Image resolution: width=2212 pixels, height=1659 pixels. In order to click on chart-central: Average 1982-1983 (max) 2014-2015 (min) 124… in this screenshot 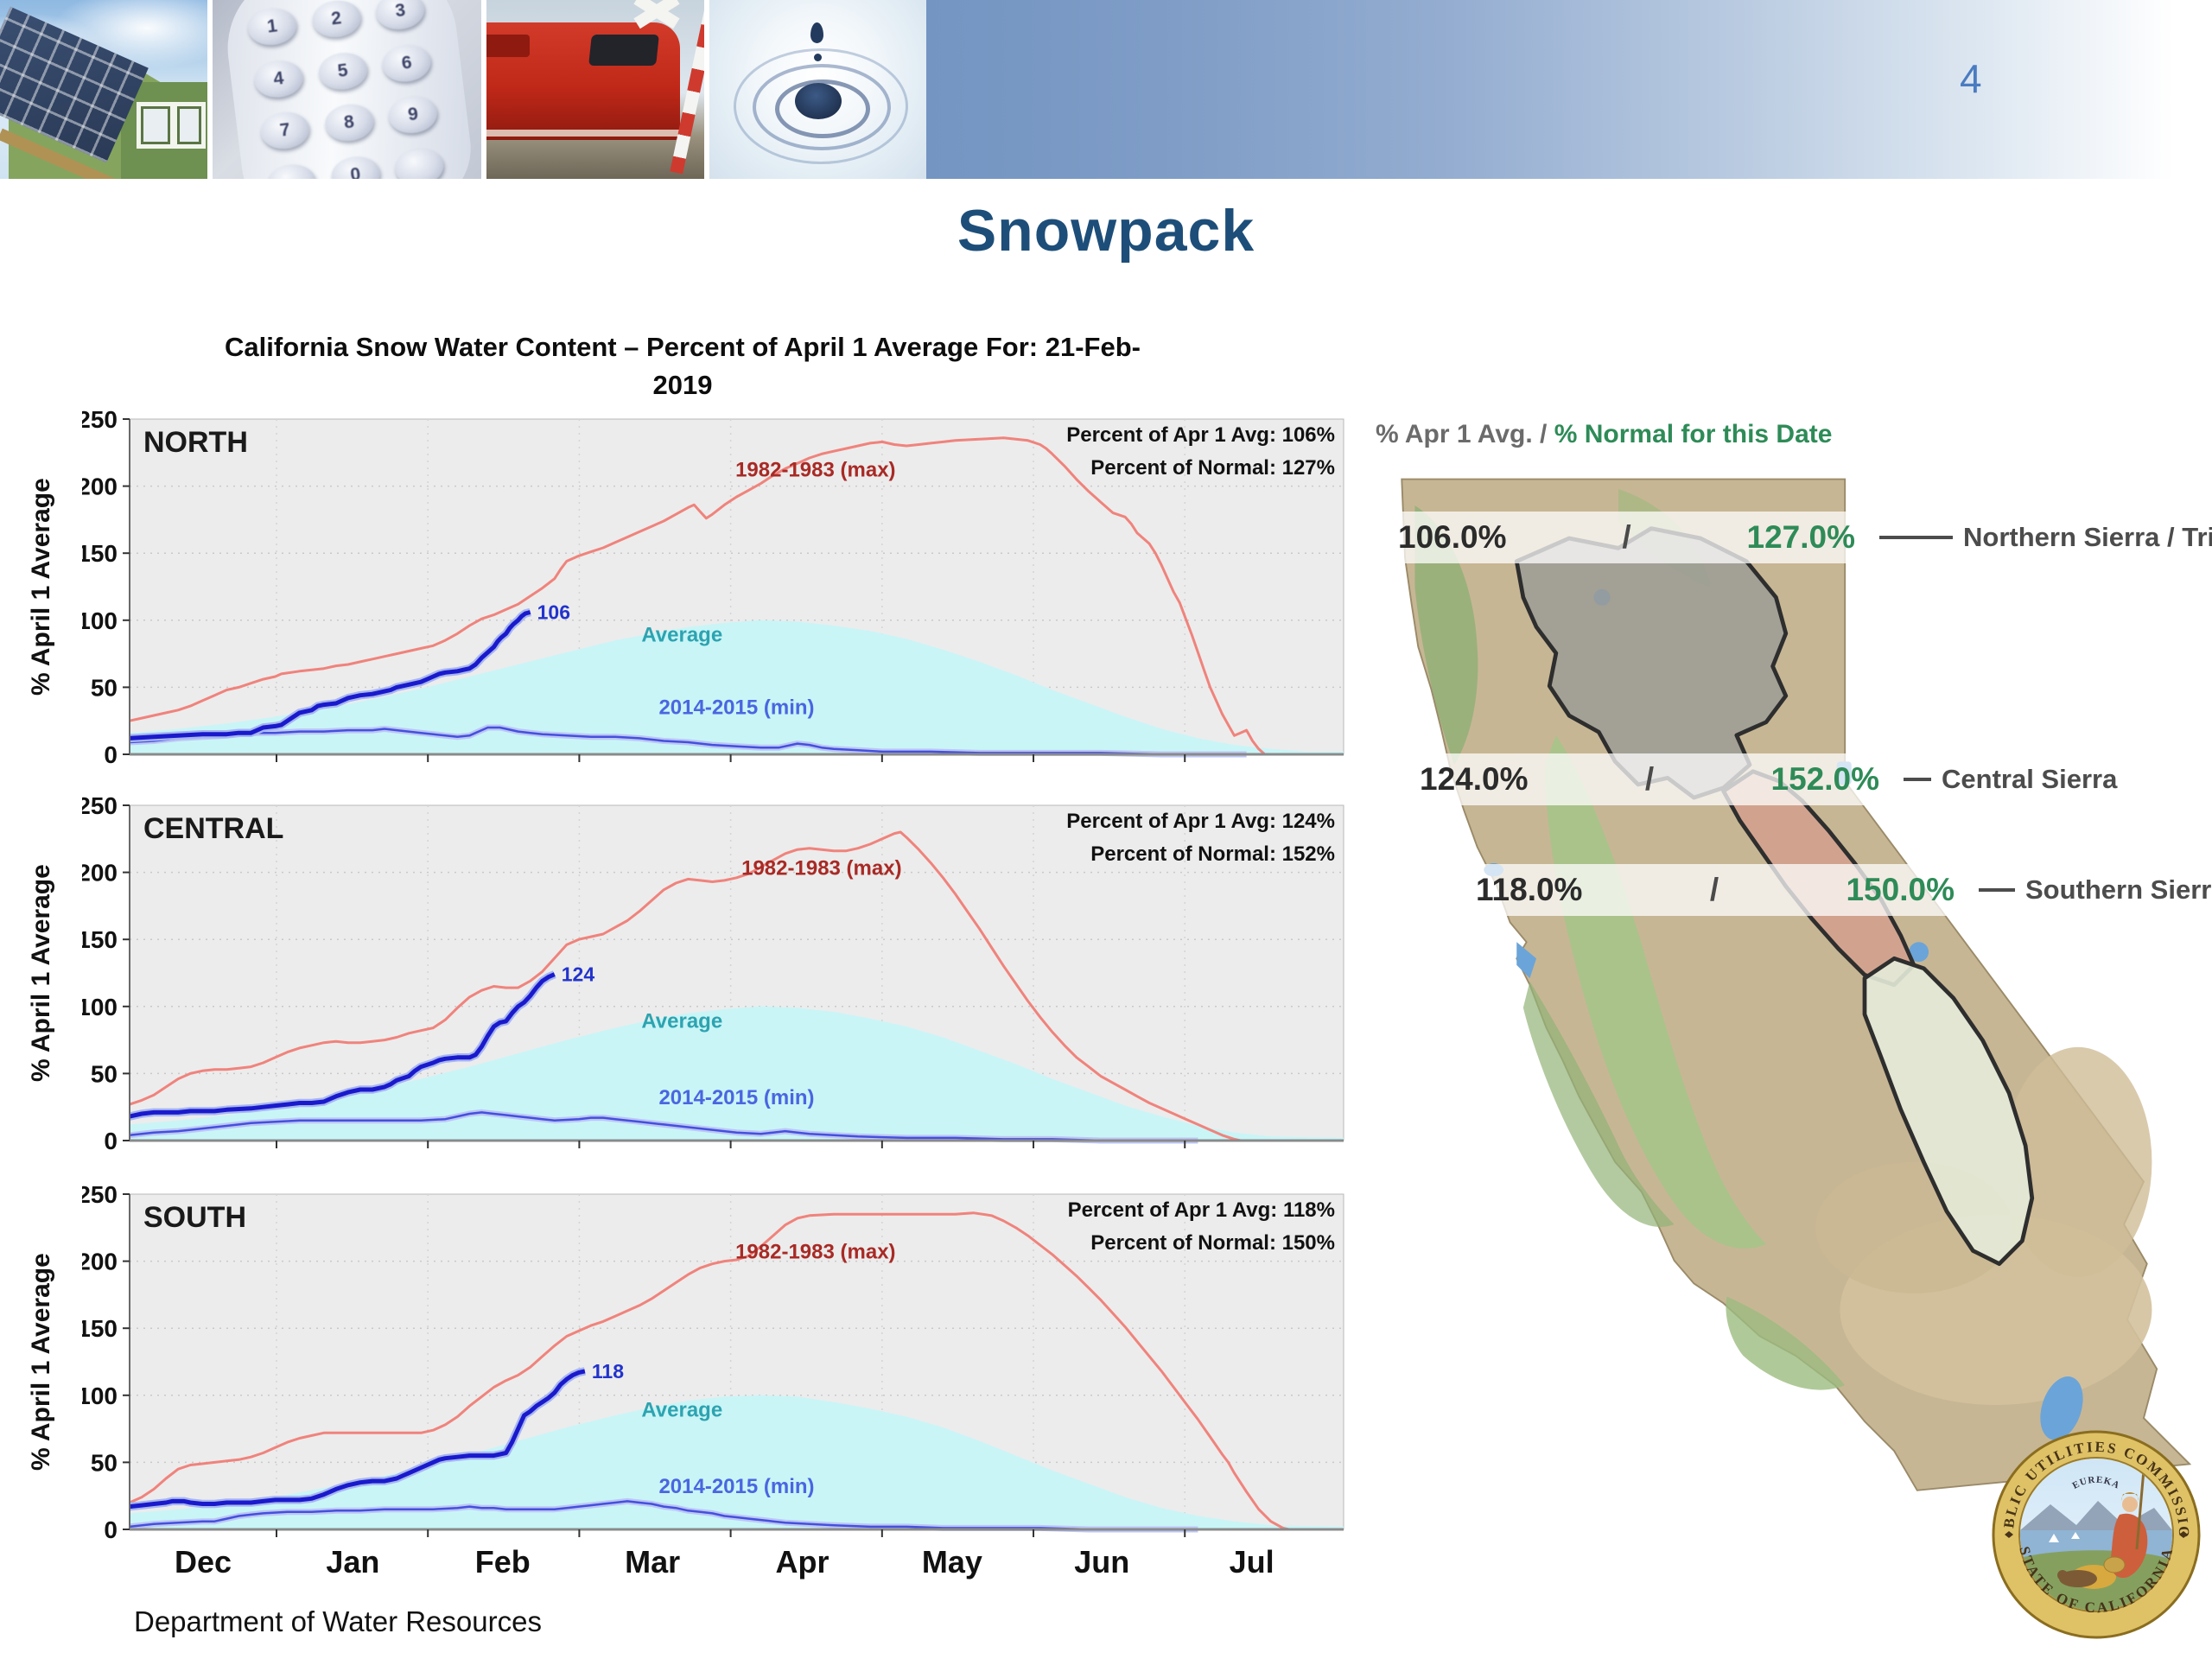, I will do `click(713, 973)`.